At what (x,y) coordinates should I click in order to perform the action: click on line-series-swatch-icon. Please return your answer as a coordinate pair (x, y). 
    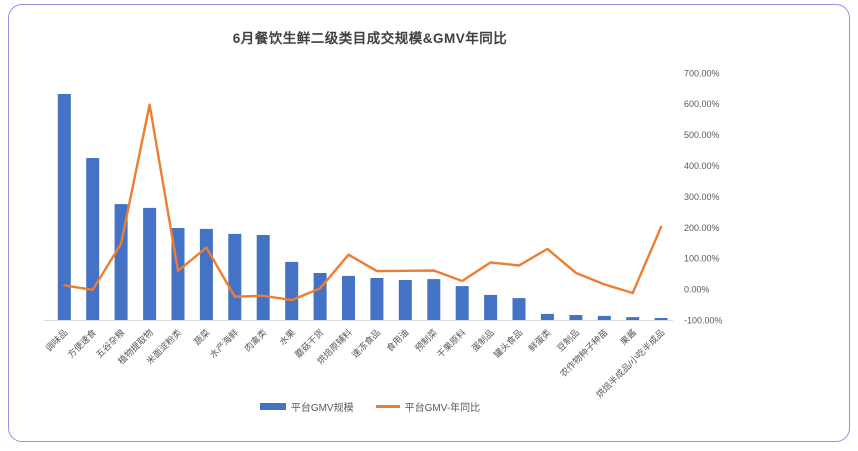
    Looking at the image, I should click on (387, 406).